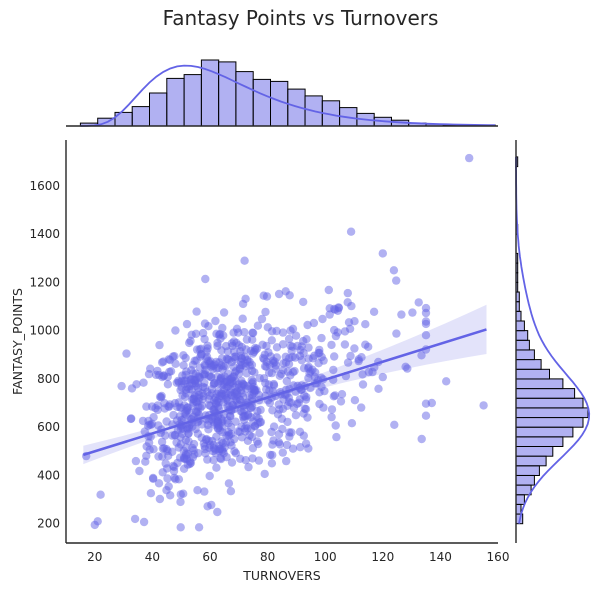 The width and height of the screenshot is (601, 592). What do you see at coordinates (48, 379) in the screenshot?
I see `y-tick-label: 800` at bounding box center [48, 379].